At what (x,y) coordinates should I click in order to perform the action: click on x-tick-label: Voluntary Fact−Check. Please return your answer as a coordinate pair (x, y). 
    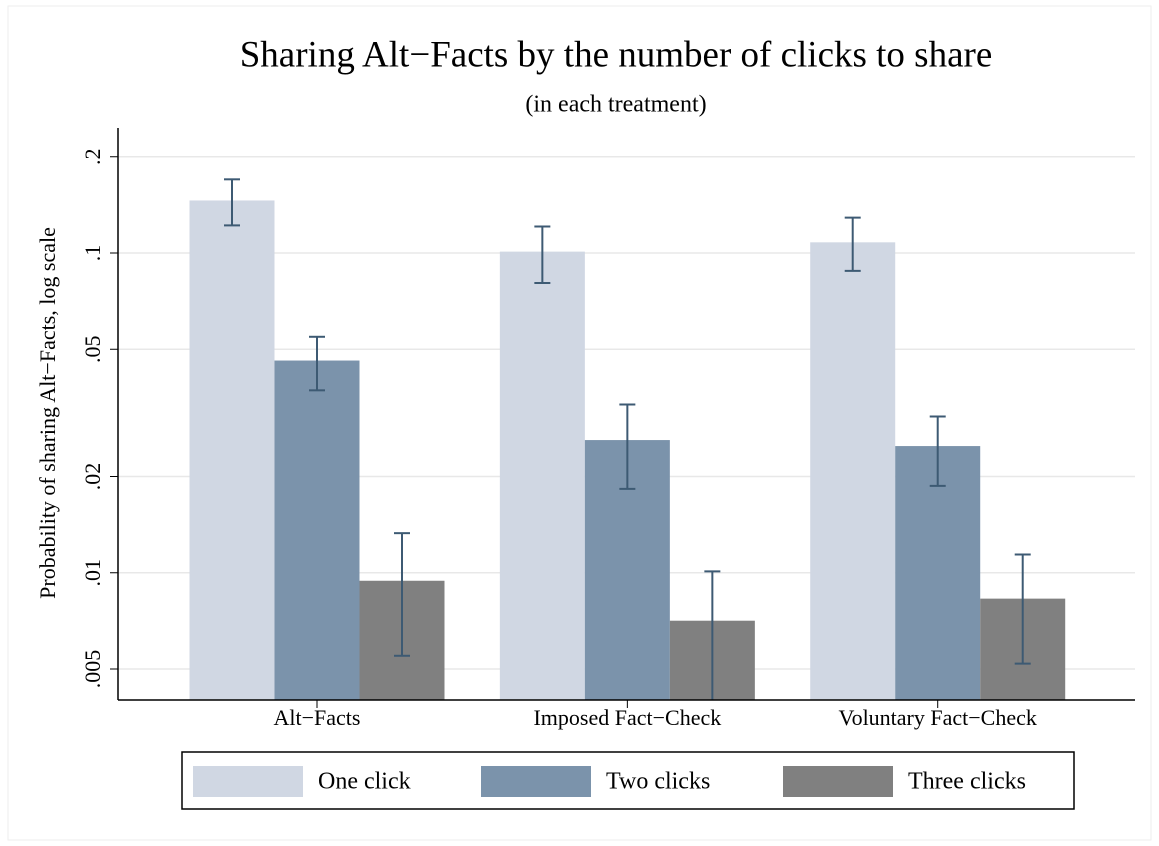
    Looking at the image, I should click on (938, 717).